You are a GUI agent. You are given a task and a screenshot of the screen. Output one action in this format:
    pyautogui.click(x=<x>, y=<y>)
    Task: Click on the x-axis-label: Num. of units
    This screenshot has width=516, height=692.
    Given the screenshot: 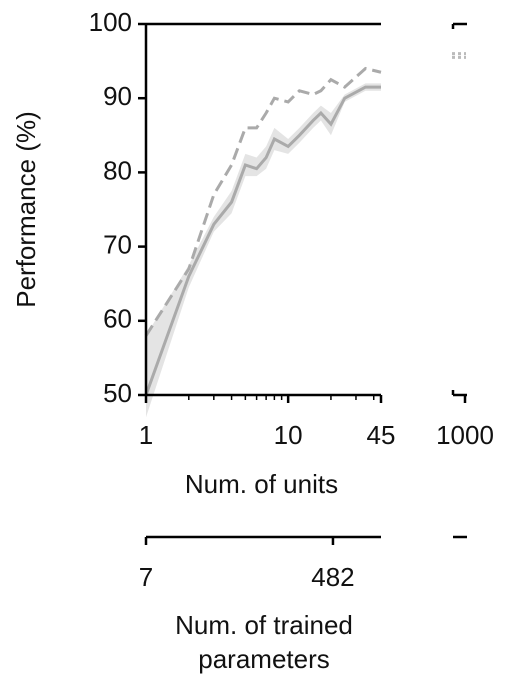 What is the action you would take?
    pyautogui.click(x=261, y=484)
    